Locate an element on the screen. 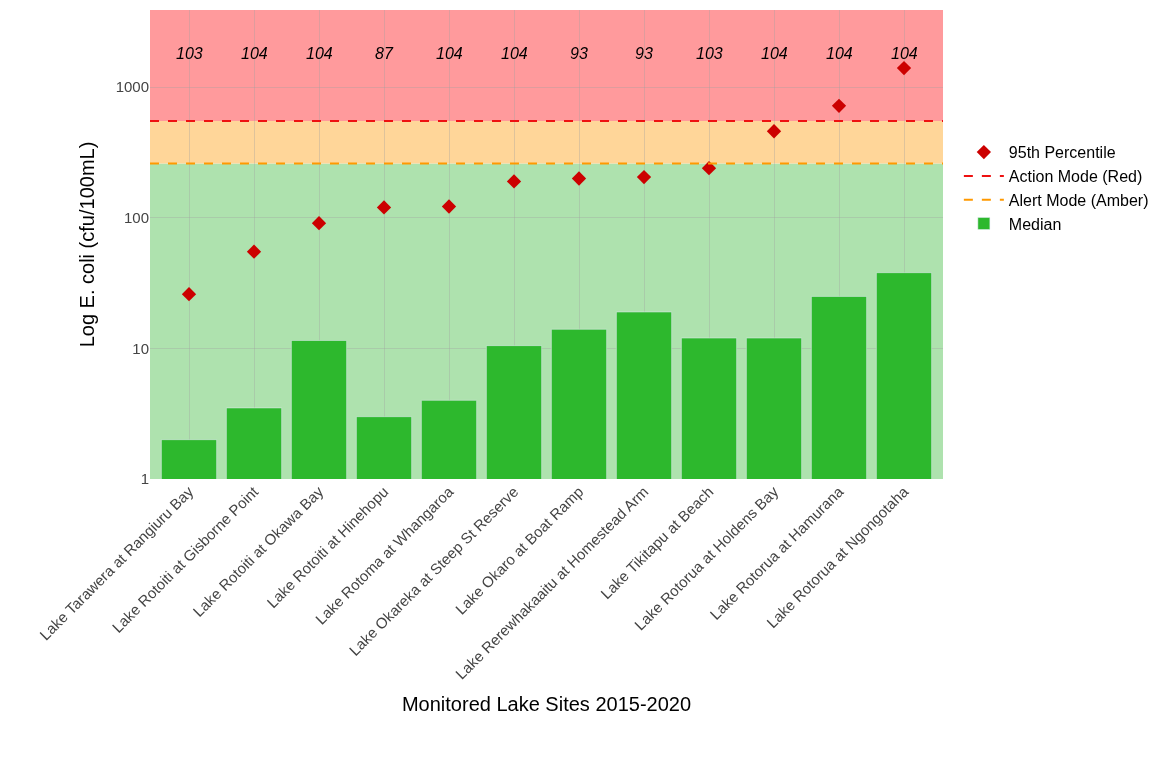  y-tick-label: 100 is located at coordinates (136, 218).